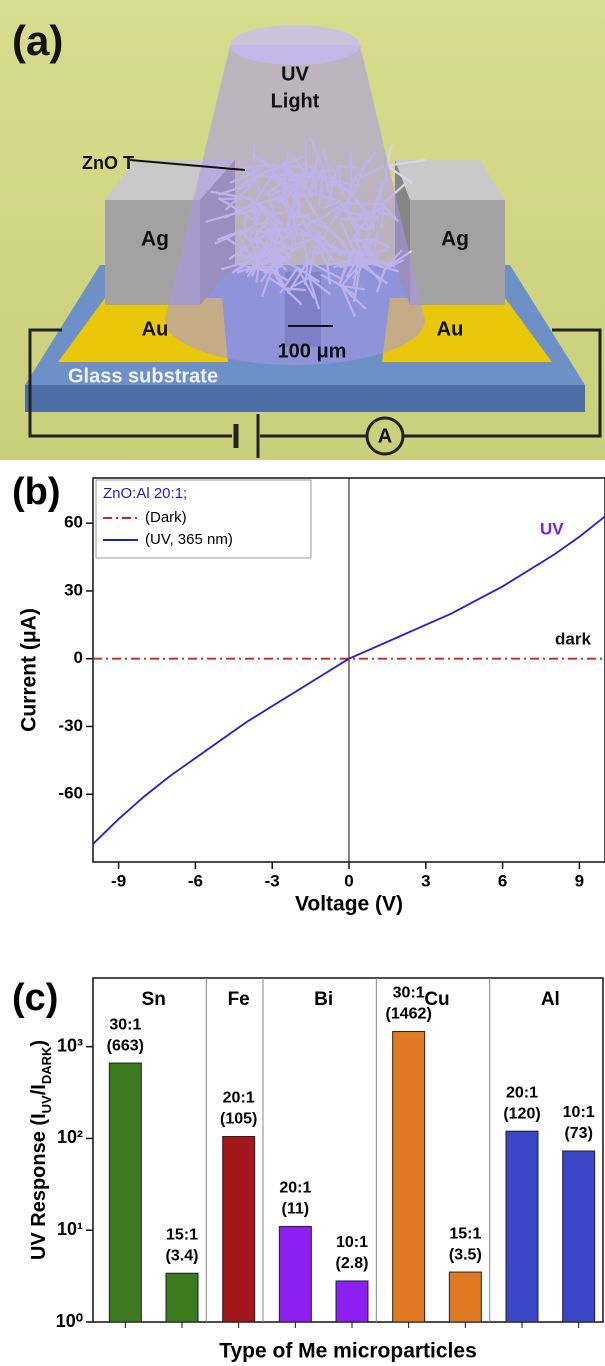 The height and width of the screenshot is (1366, 605). What do you see at coordinates (118, 880) in the screenshot?
I see `x-tick-label: -9` at bounding box center [118, 880].